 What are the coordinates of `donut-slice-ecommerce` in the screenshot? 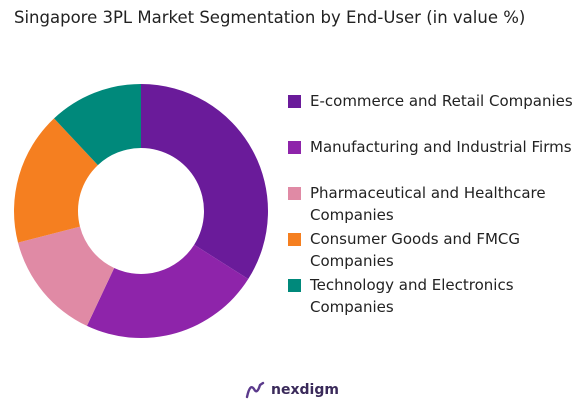 It's located at (204, 182).